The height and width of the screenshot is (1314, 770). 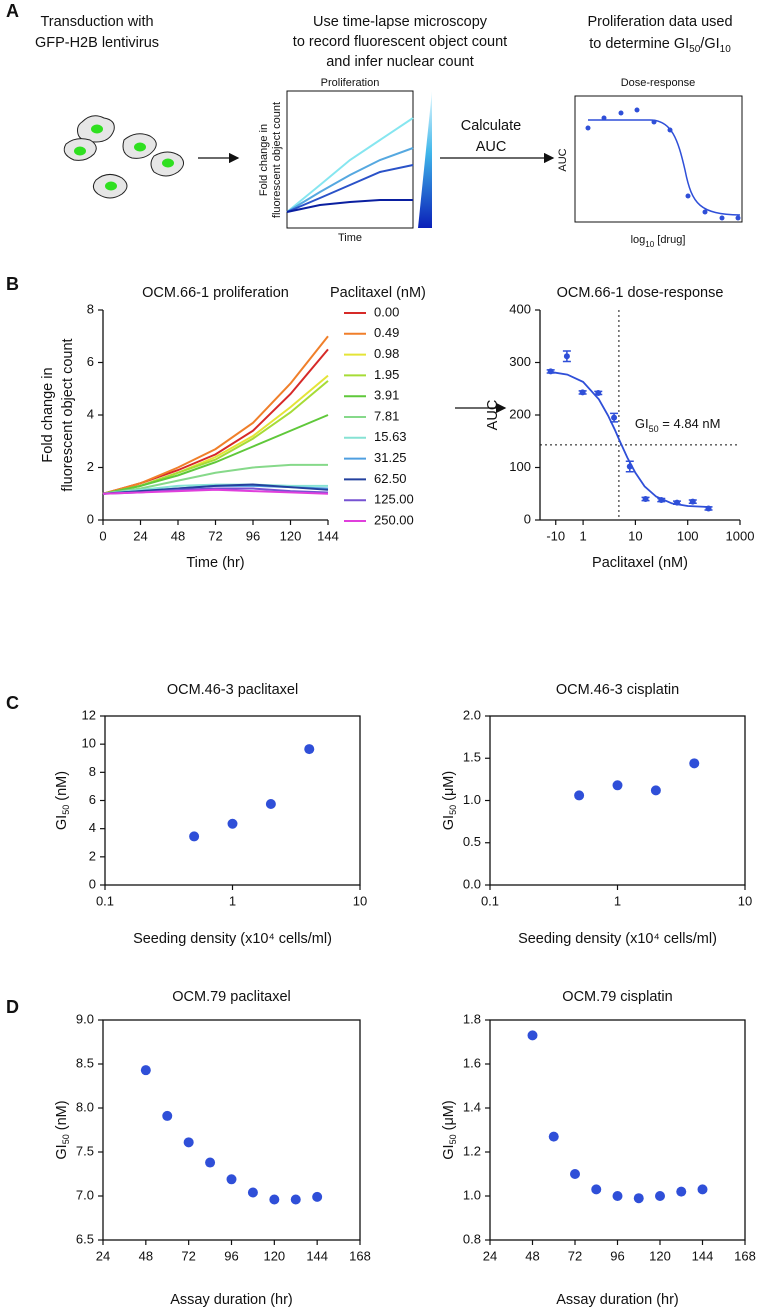 What do you see at coordinates (491, 147) in the screenshot?
I see `arrow-label: AUC` at bounding box center [491, 147].